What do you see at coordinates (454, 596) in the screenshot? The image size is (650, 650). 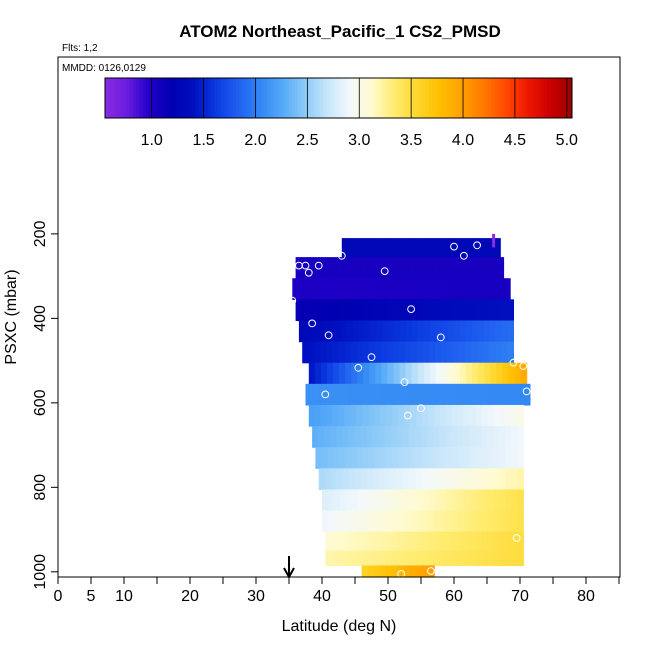 I see `x-tick-label: 60` at bounding box center [454, 596].